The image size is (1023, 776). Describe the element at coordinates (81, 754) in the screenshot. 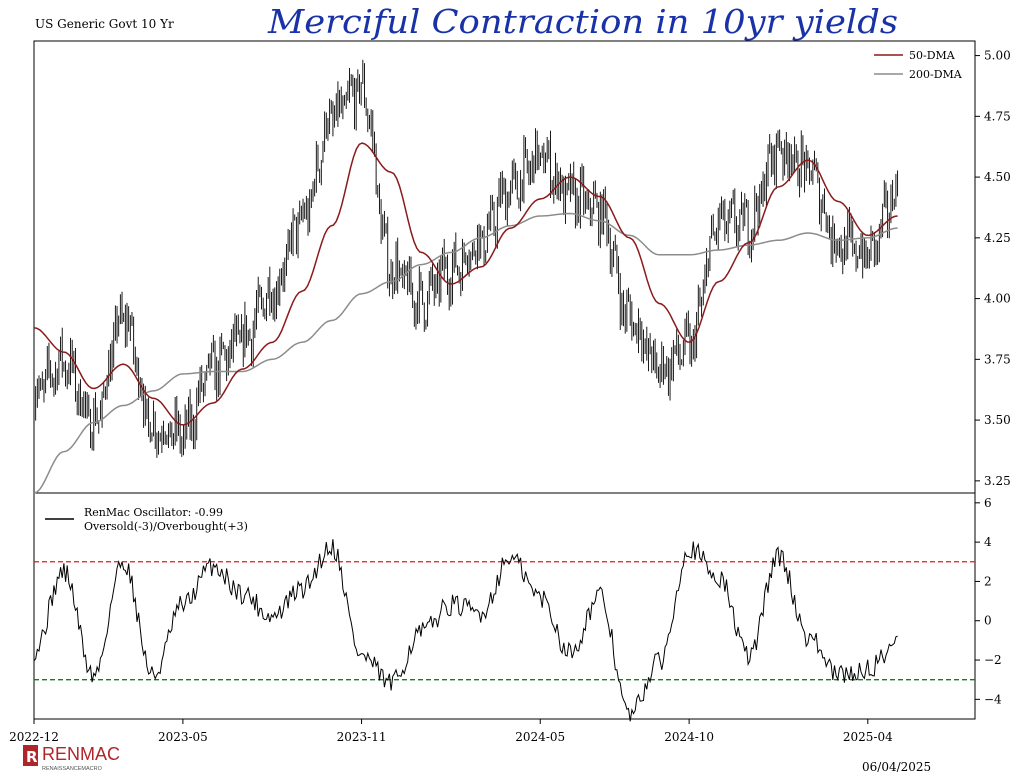

I see `renmac-logo-name: RENMAC` at that location.